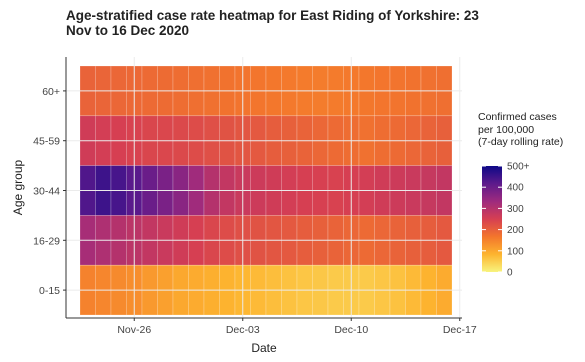 The image size is (585, 362). I want to click on y-tick-label: 16-29, so click(46, 241).